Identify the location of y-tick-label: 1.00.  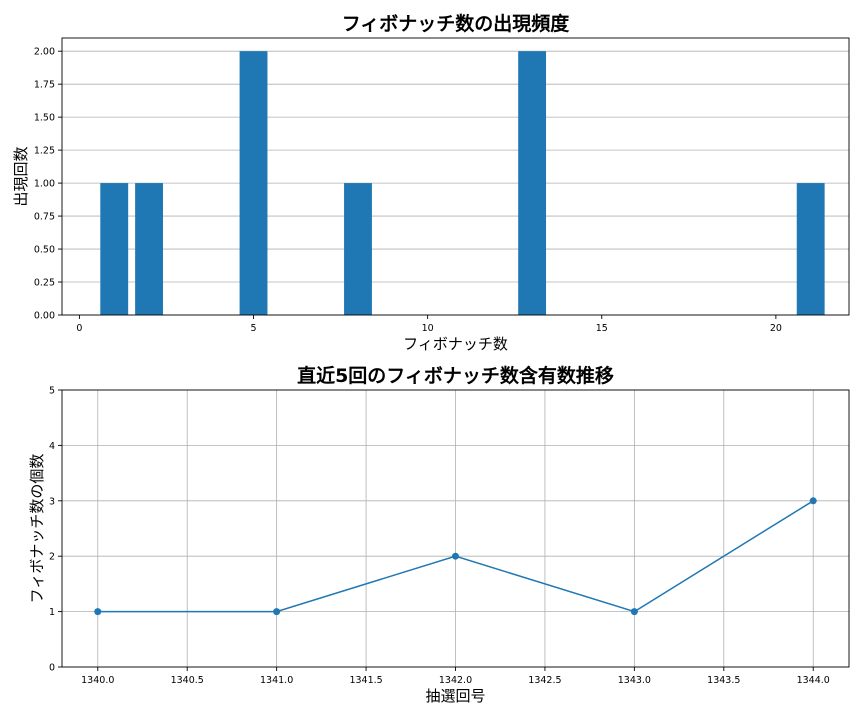
(44, 184).